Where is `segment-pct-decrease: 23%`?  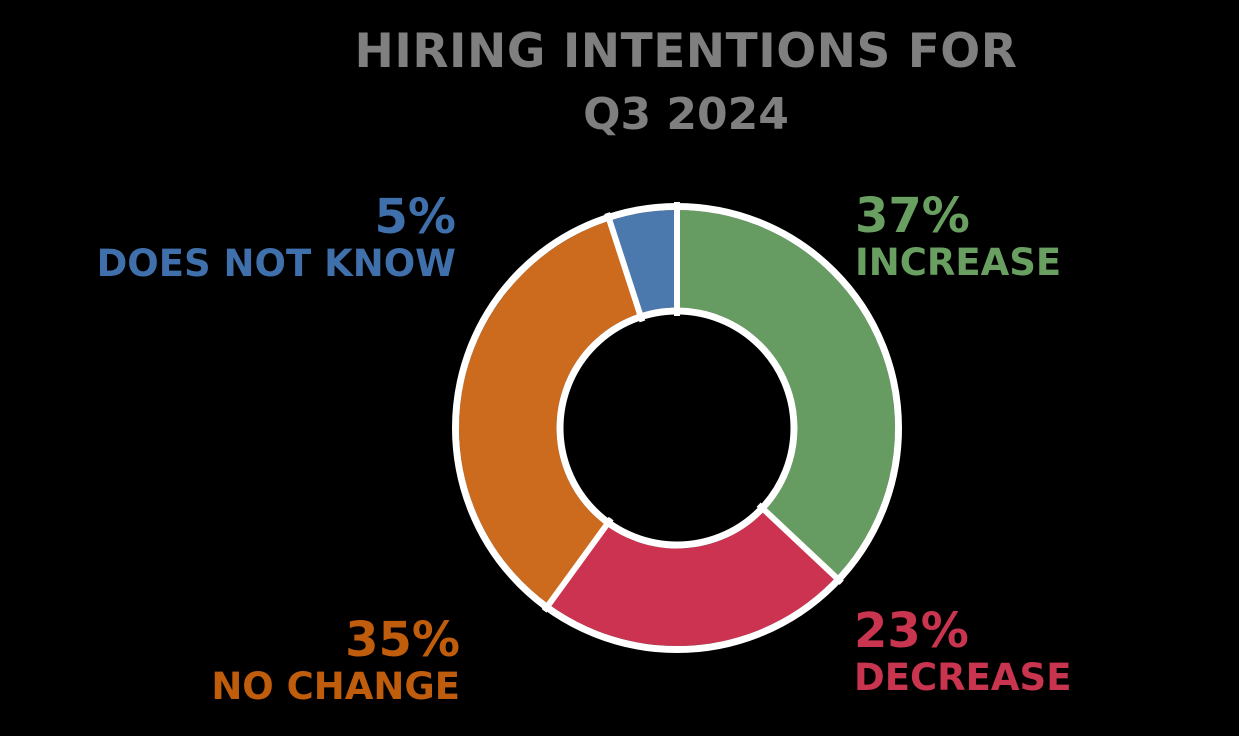
segment-pct-decrease: 23% is located at coordinates (911, 631).